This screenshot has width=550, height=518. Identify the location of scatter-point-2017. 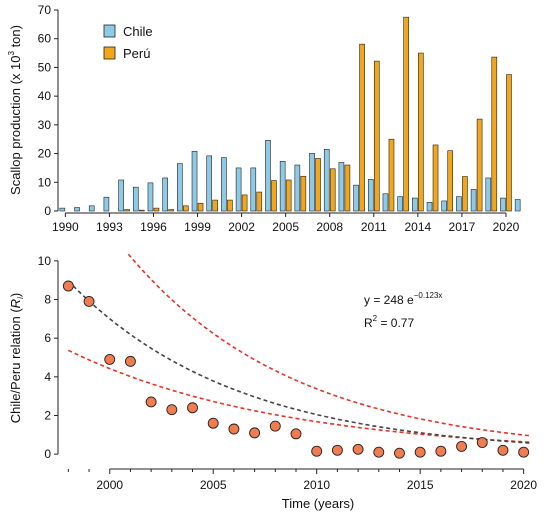
(462, 446).